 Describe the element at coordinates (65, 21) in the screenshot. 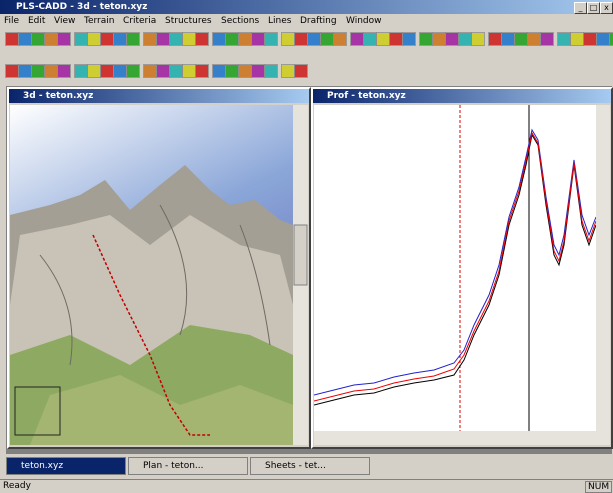

I see `menu-item: View` at that location.